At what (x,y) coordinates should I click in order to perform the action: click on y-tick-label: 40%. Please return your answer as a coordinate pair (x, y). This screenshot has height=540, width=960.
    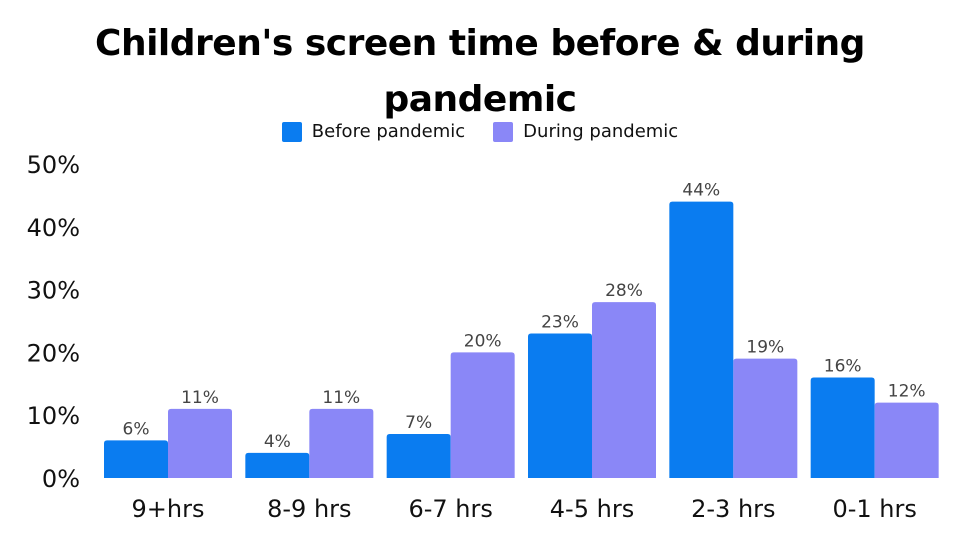
    Looking at the image, I should click on (53, 228).